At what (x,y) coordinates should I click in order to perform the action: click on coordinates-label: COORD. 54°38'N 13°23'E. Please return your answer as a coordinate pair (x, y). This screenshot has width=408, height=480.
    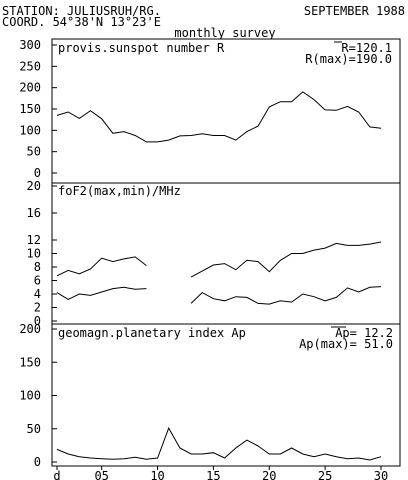
    Looking at the image, I should click on (81, 22).